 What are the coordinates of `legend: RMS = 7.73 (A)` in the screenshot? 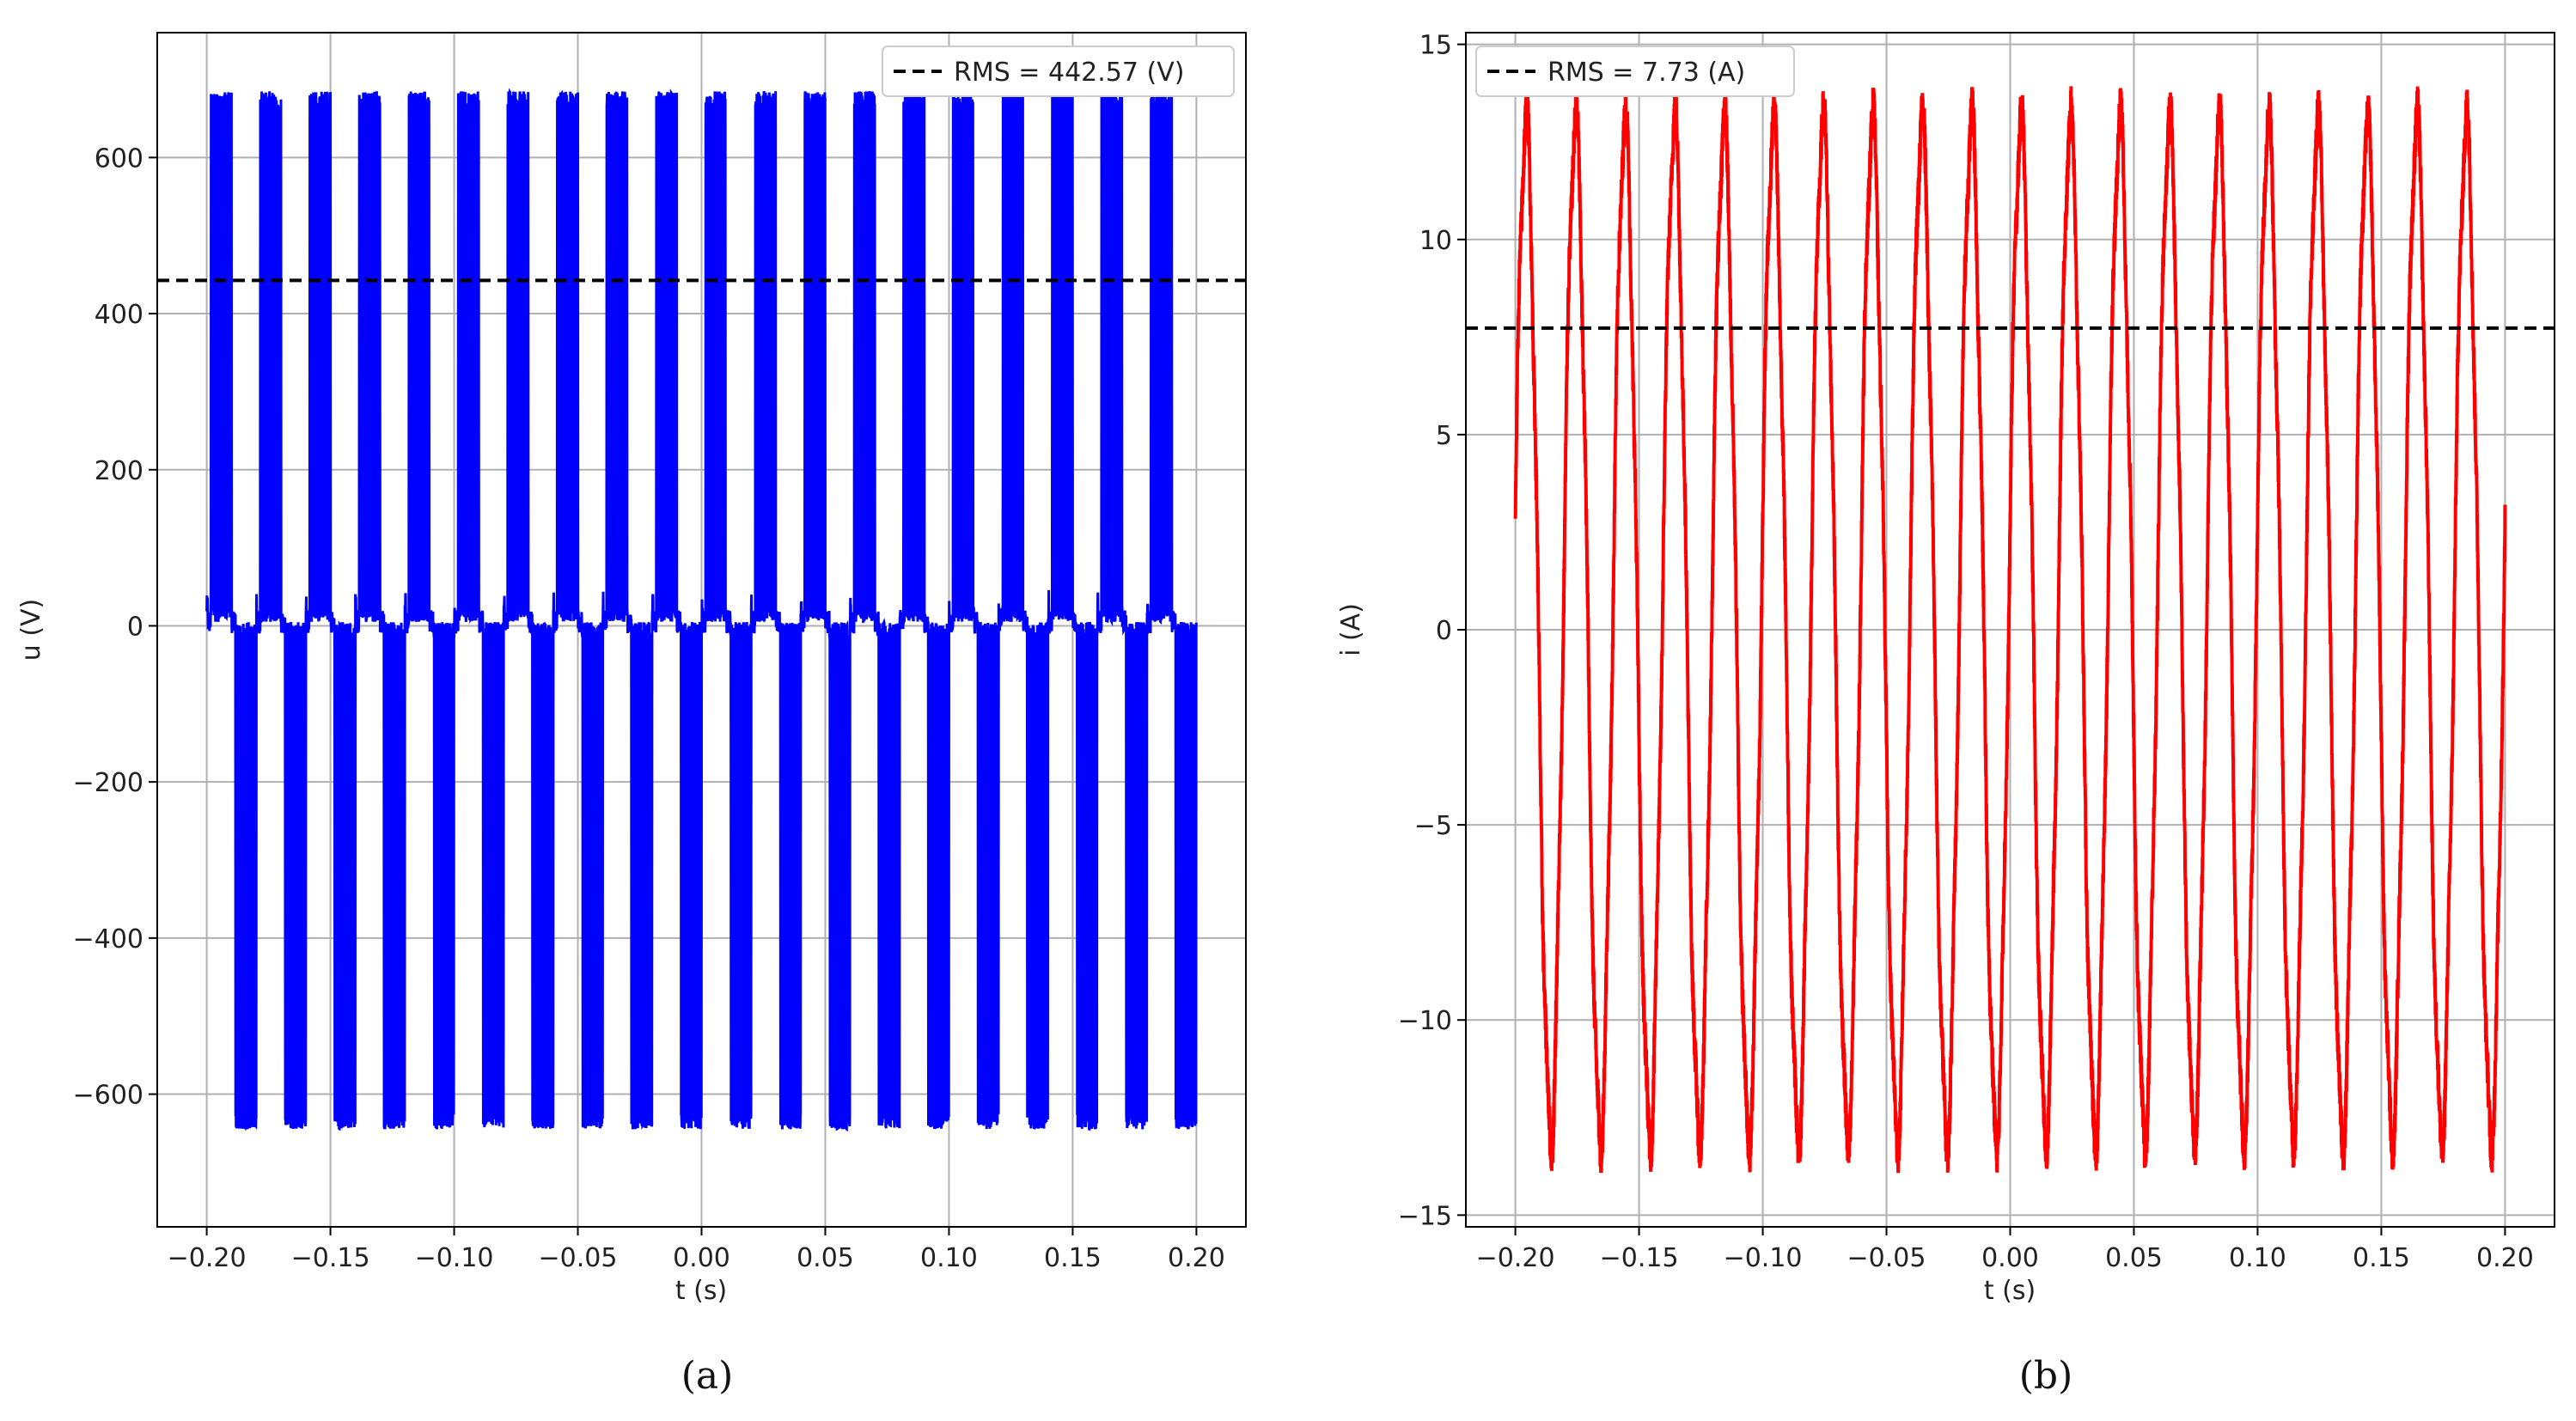 It's located at (1635, 71).